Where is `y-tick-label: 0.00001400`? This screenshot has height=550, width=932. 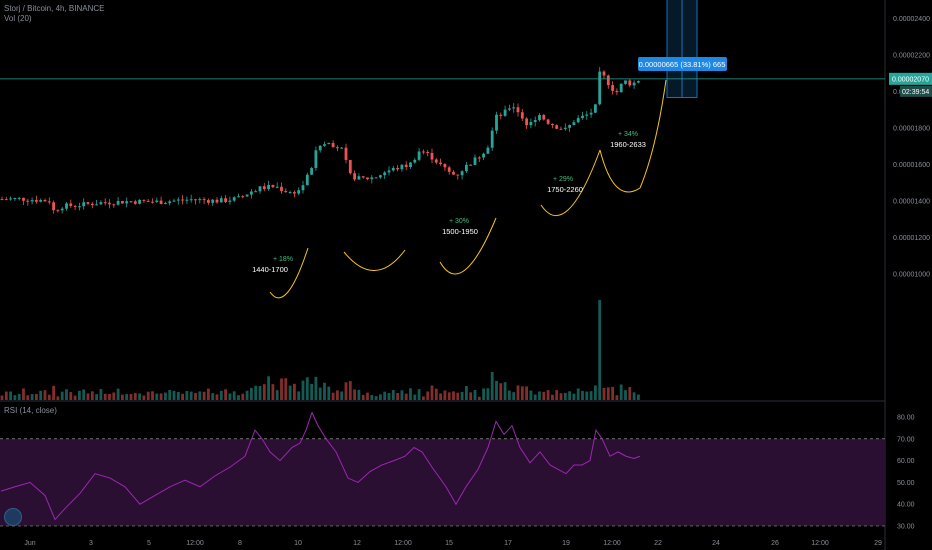
y-tick-label: 0.00001400 is located at coordinates (911, 201).